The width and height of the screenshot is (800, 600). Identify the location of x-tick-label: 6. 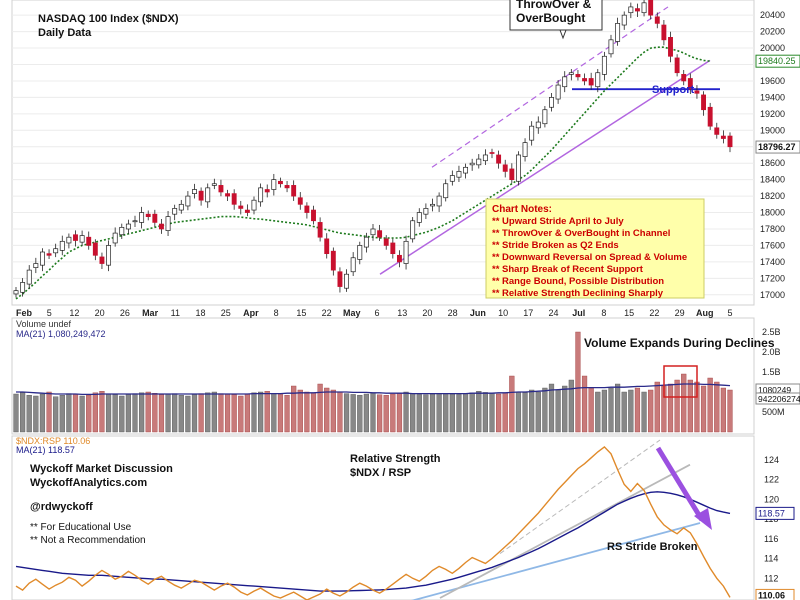
(376, 313).